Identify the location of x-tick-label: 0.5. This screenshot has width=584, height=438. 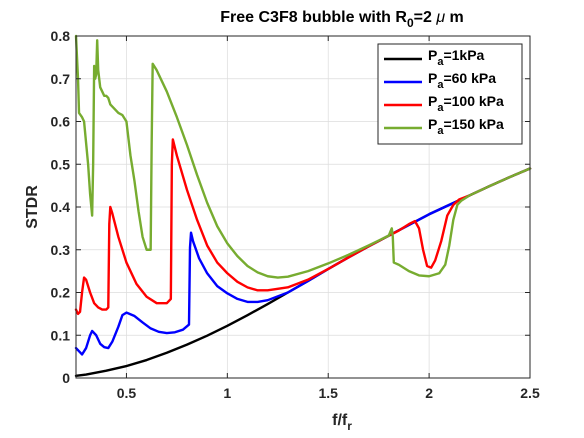
(127, 393).